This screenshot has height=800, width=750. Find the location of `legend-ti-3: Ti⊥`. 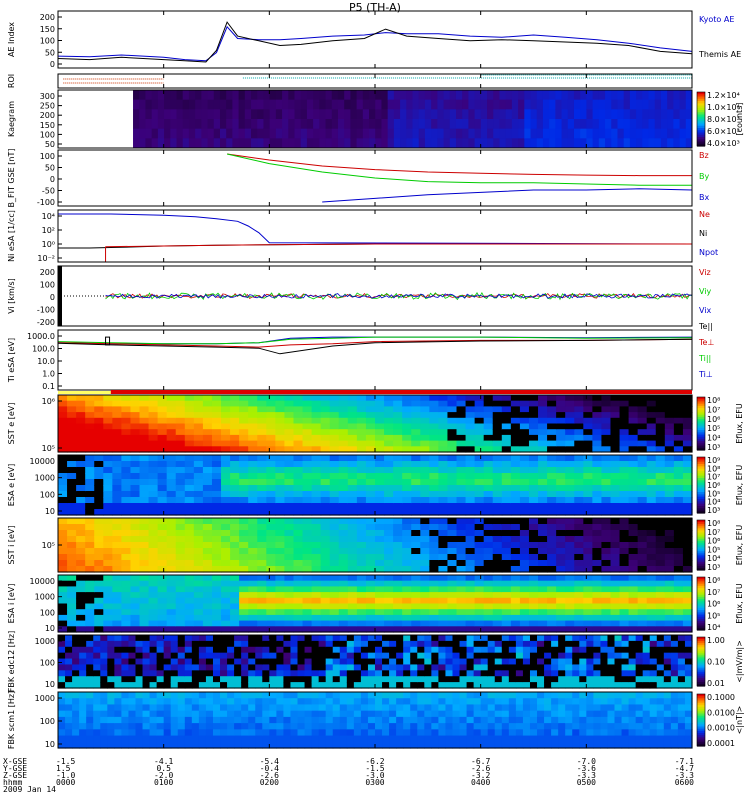

legend-ti-3: Ti⊥ is located at coordinates (705, 374).